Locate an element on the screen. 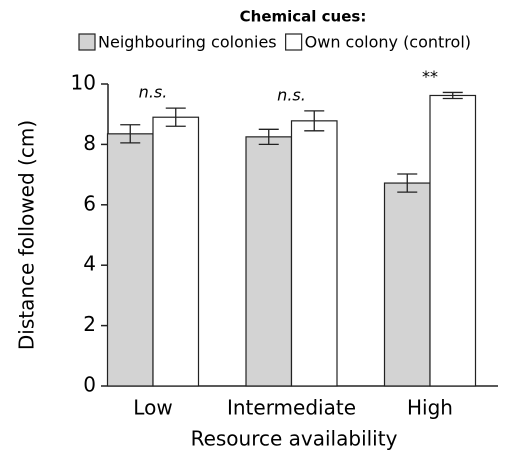  annotation: ** is located at coordinates (430, 76).